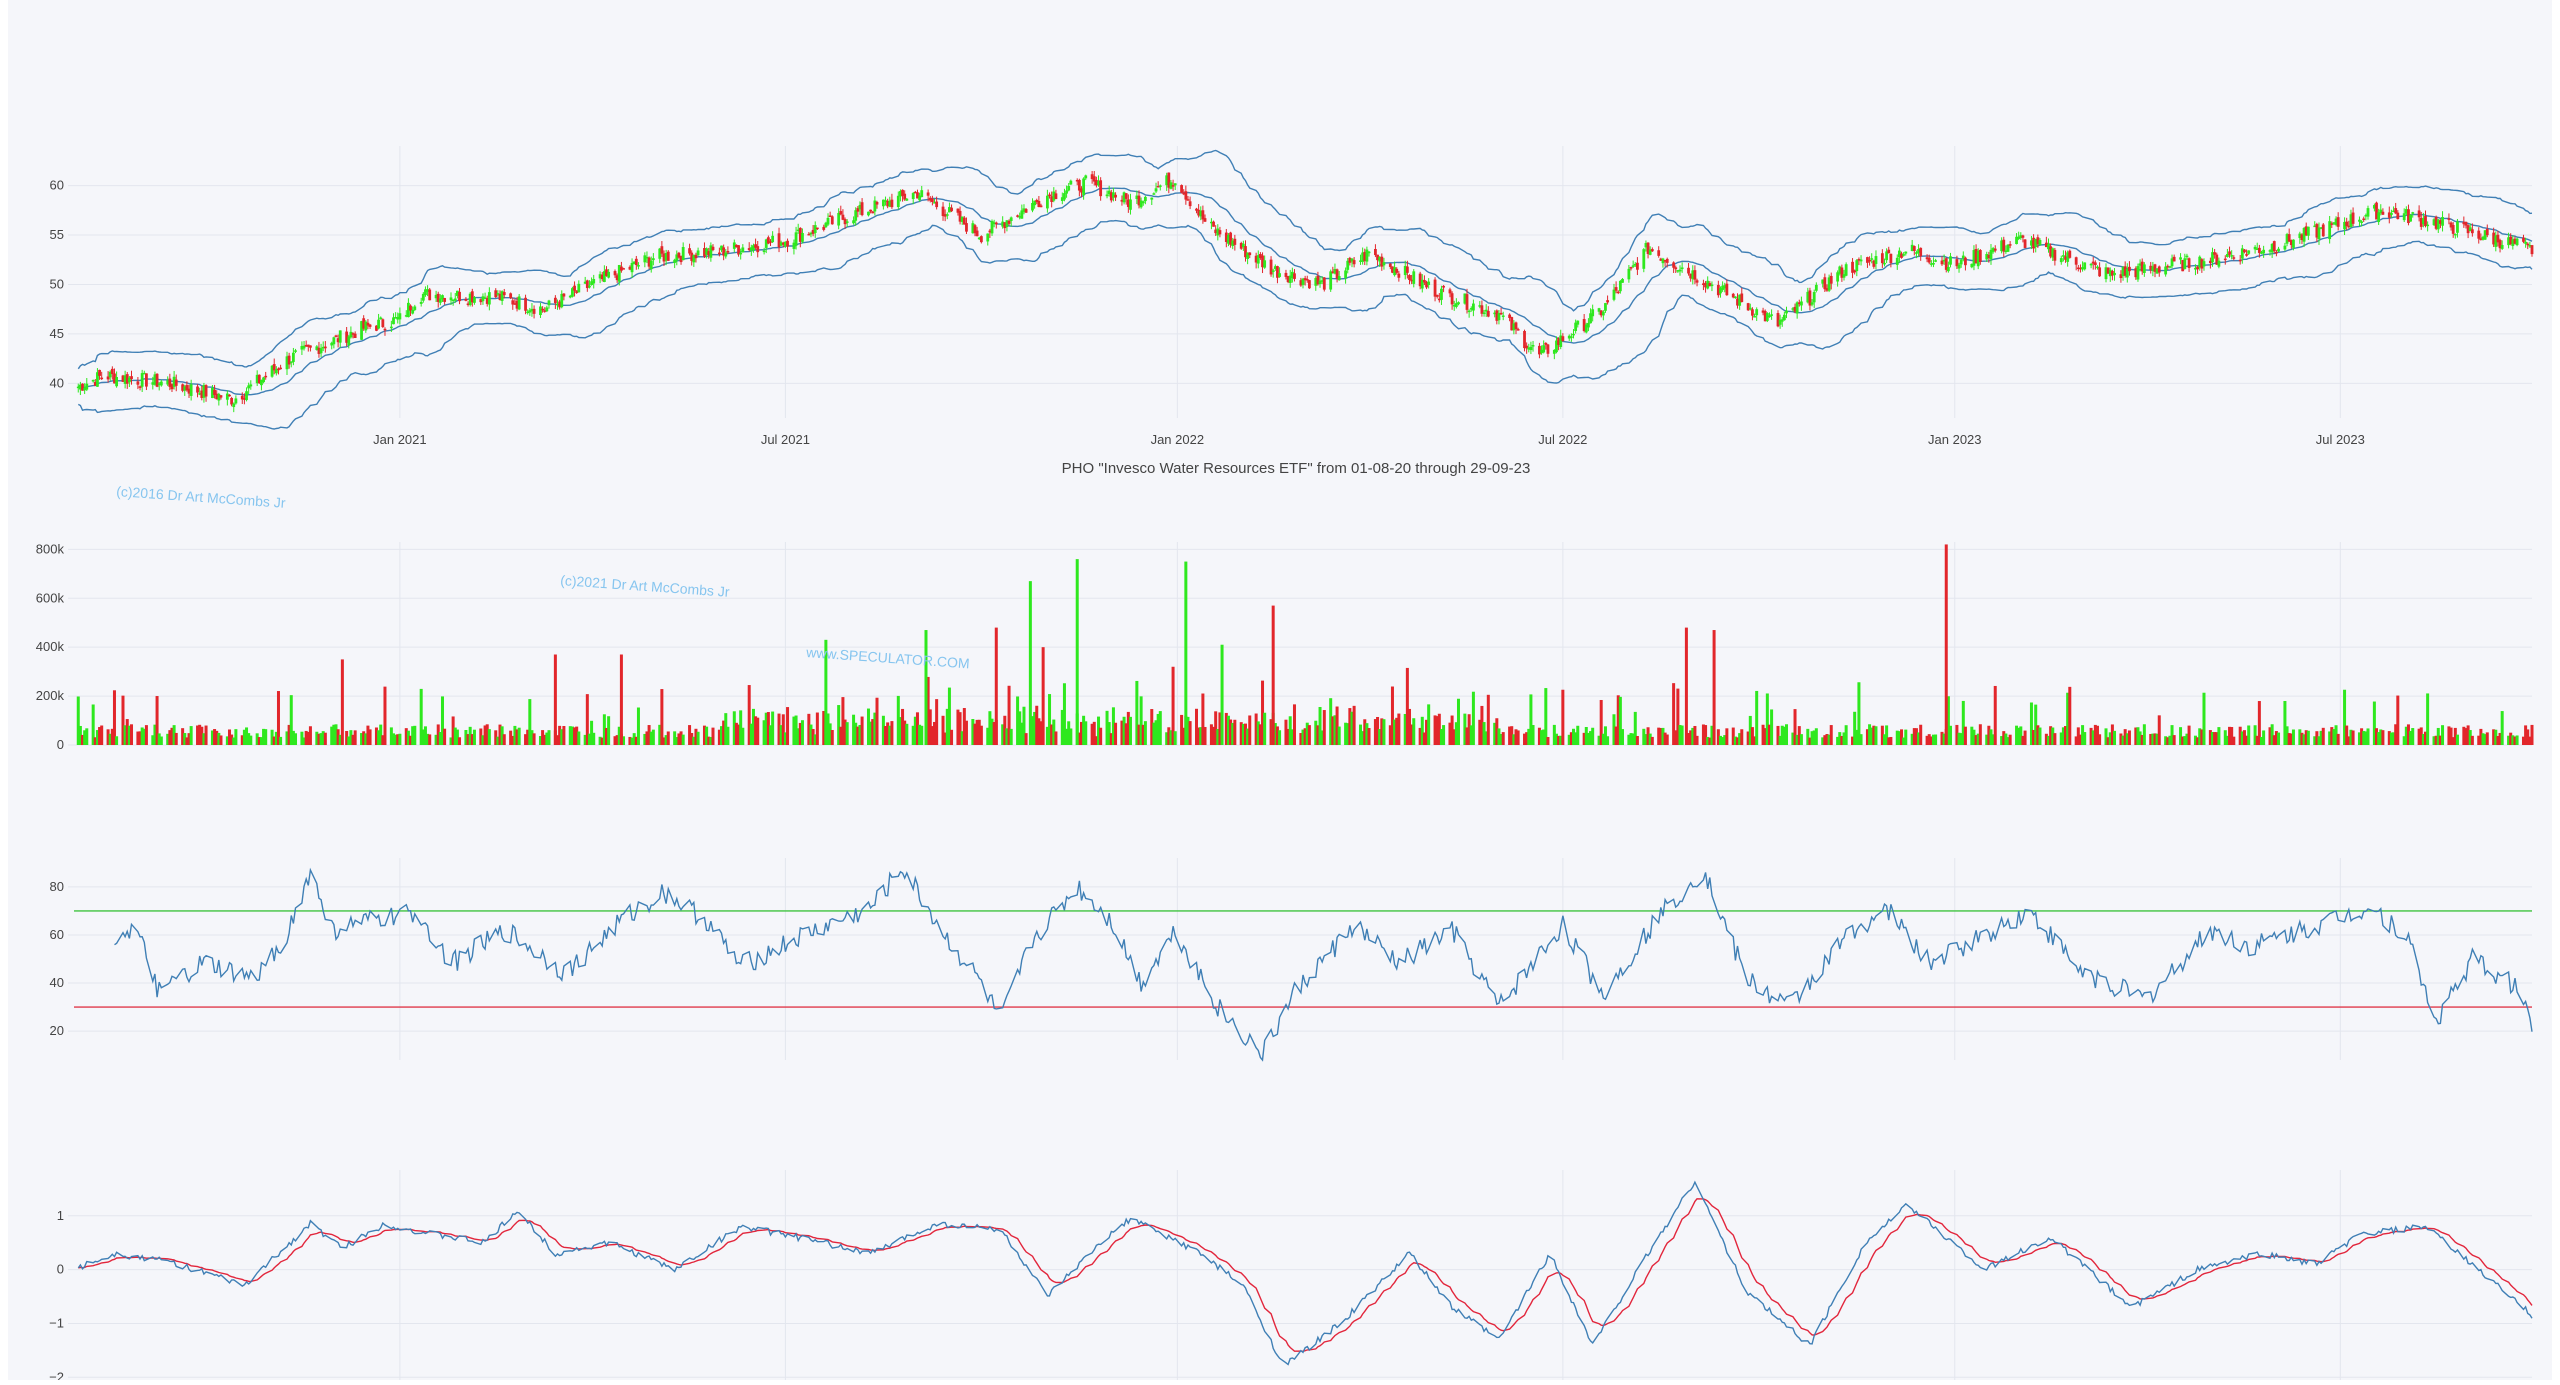 The image size is (2560, 1385). Describe the element at coordinates (400, 439) in the screenshot. I see `x-tick-label: Jan 2021` at that location.